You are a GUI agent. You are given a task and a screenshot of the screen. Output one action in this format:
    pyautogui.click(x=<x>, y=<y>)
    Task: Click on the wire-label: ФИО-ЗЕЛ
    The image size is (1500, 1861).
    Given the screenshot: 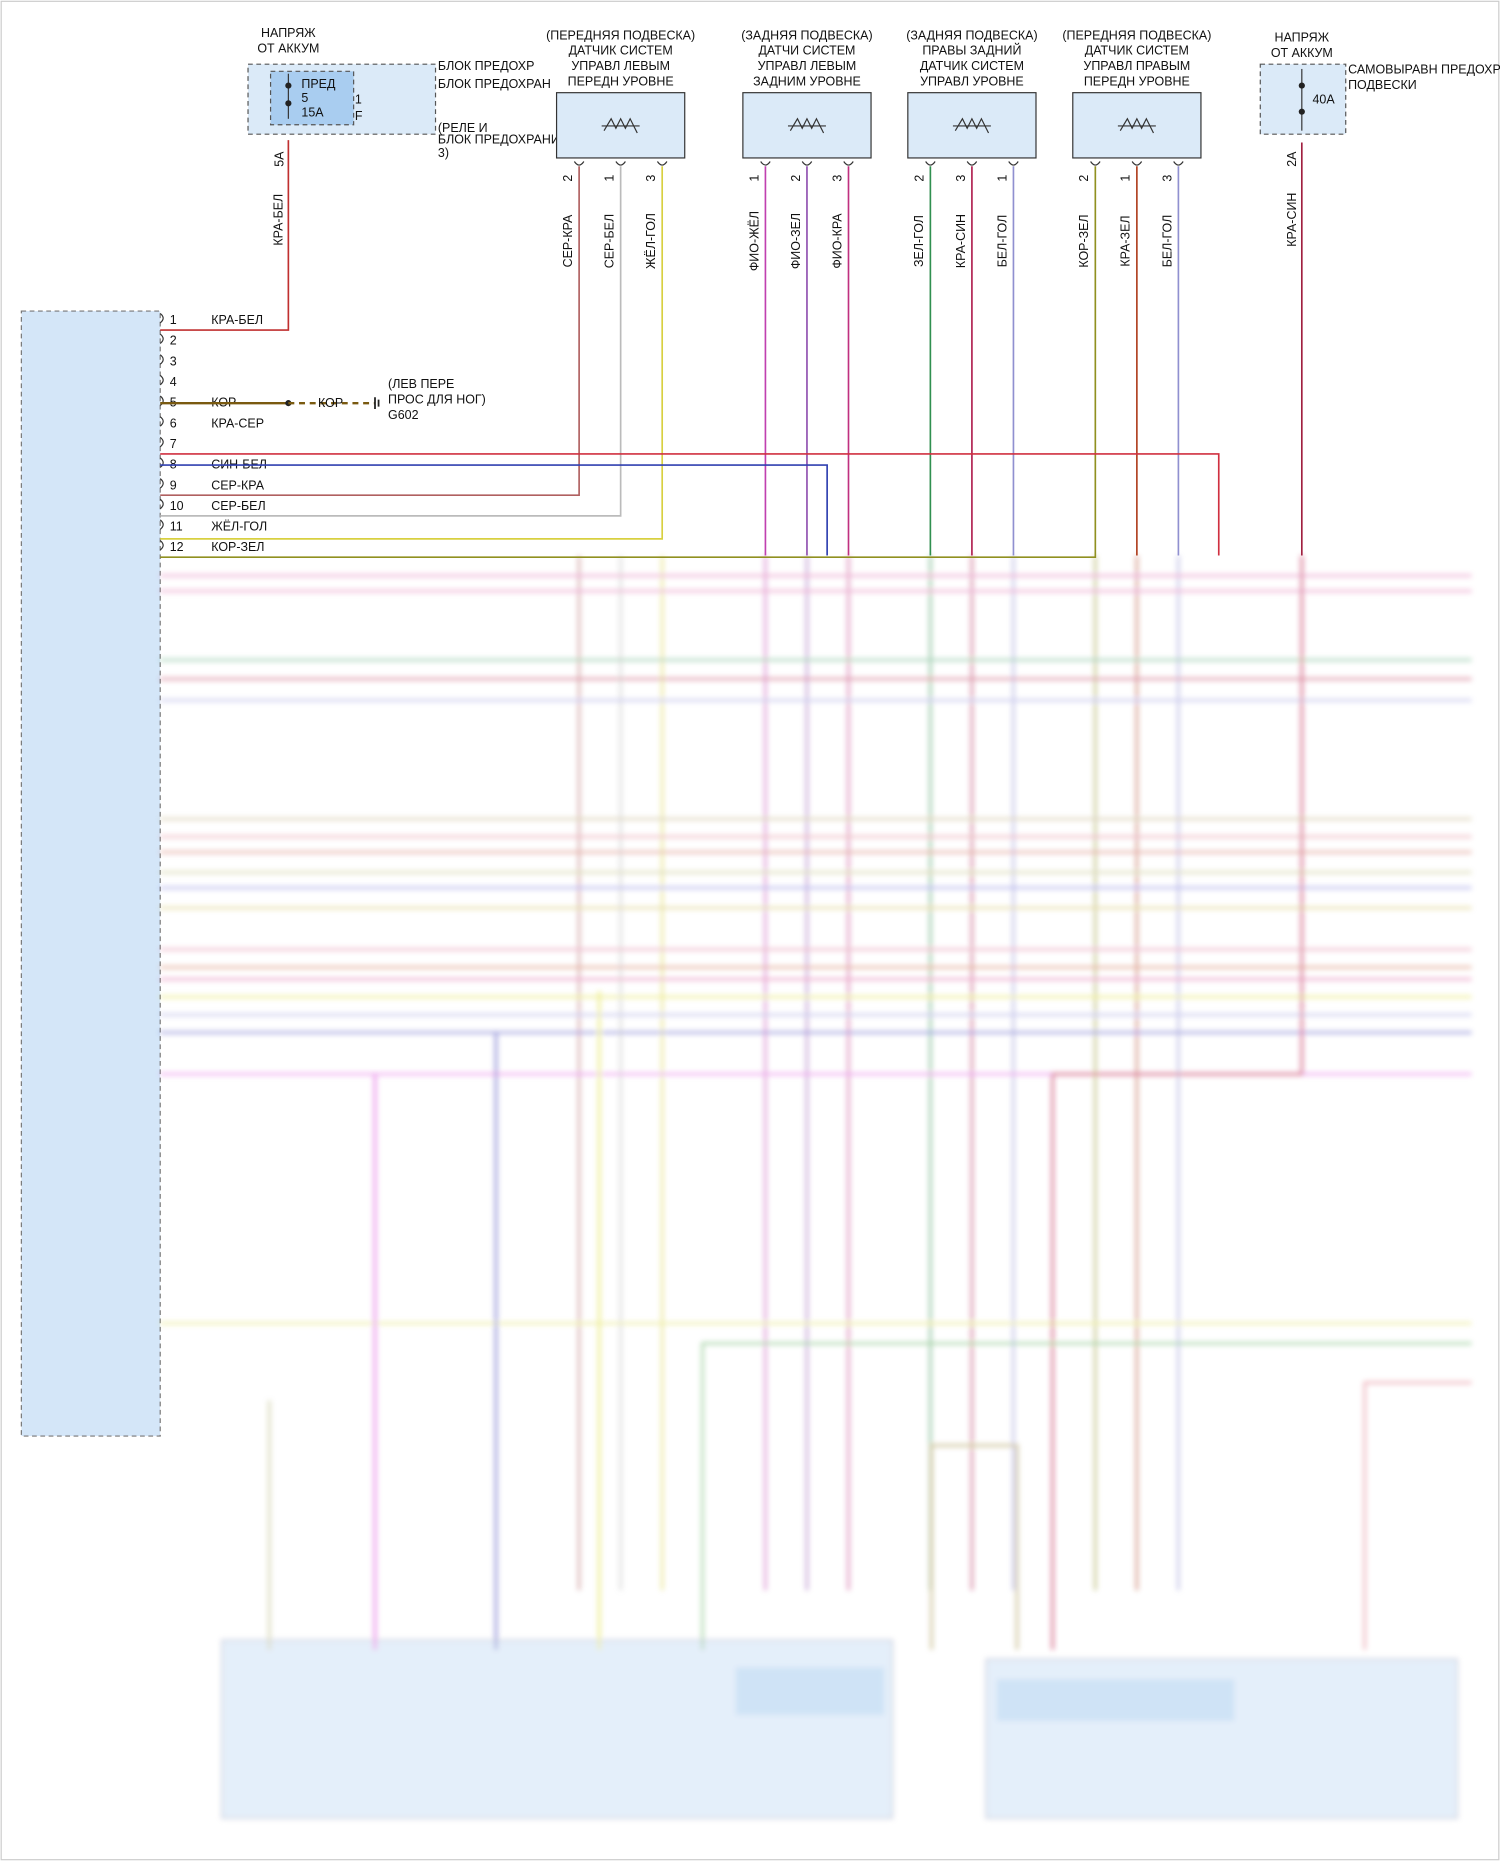 What is the action you would take?
    pyautogui.click(x=796, y=241)
    